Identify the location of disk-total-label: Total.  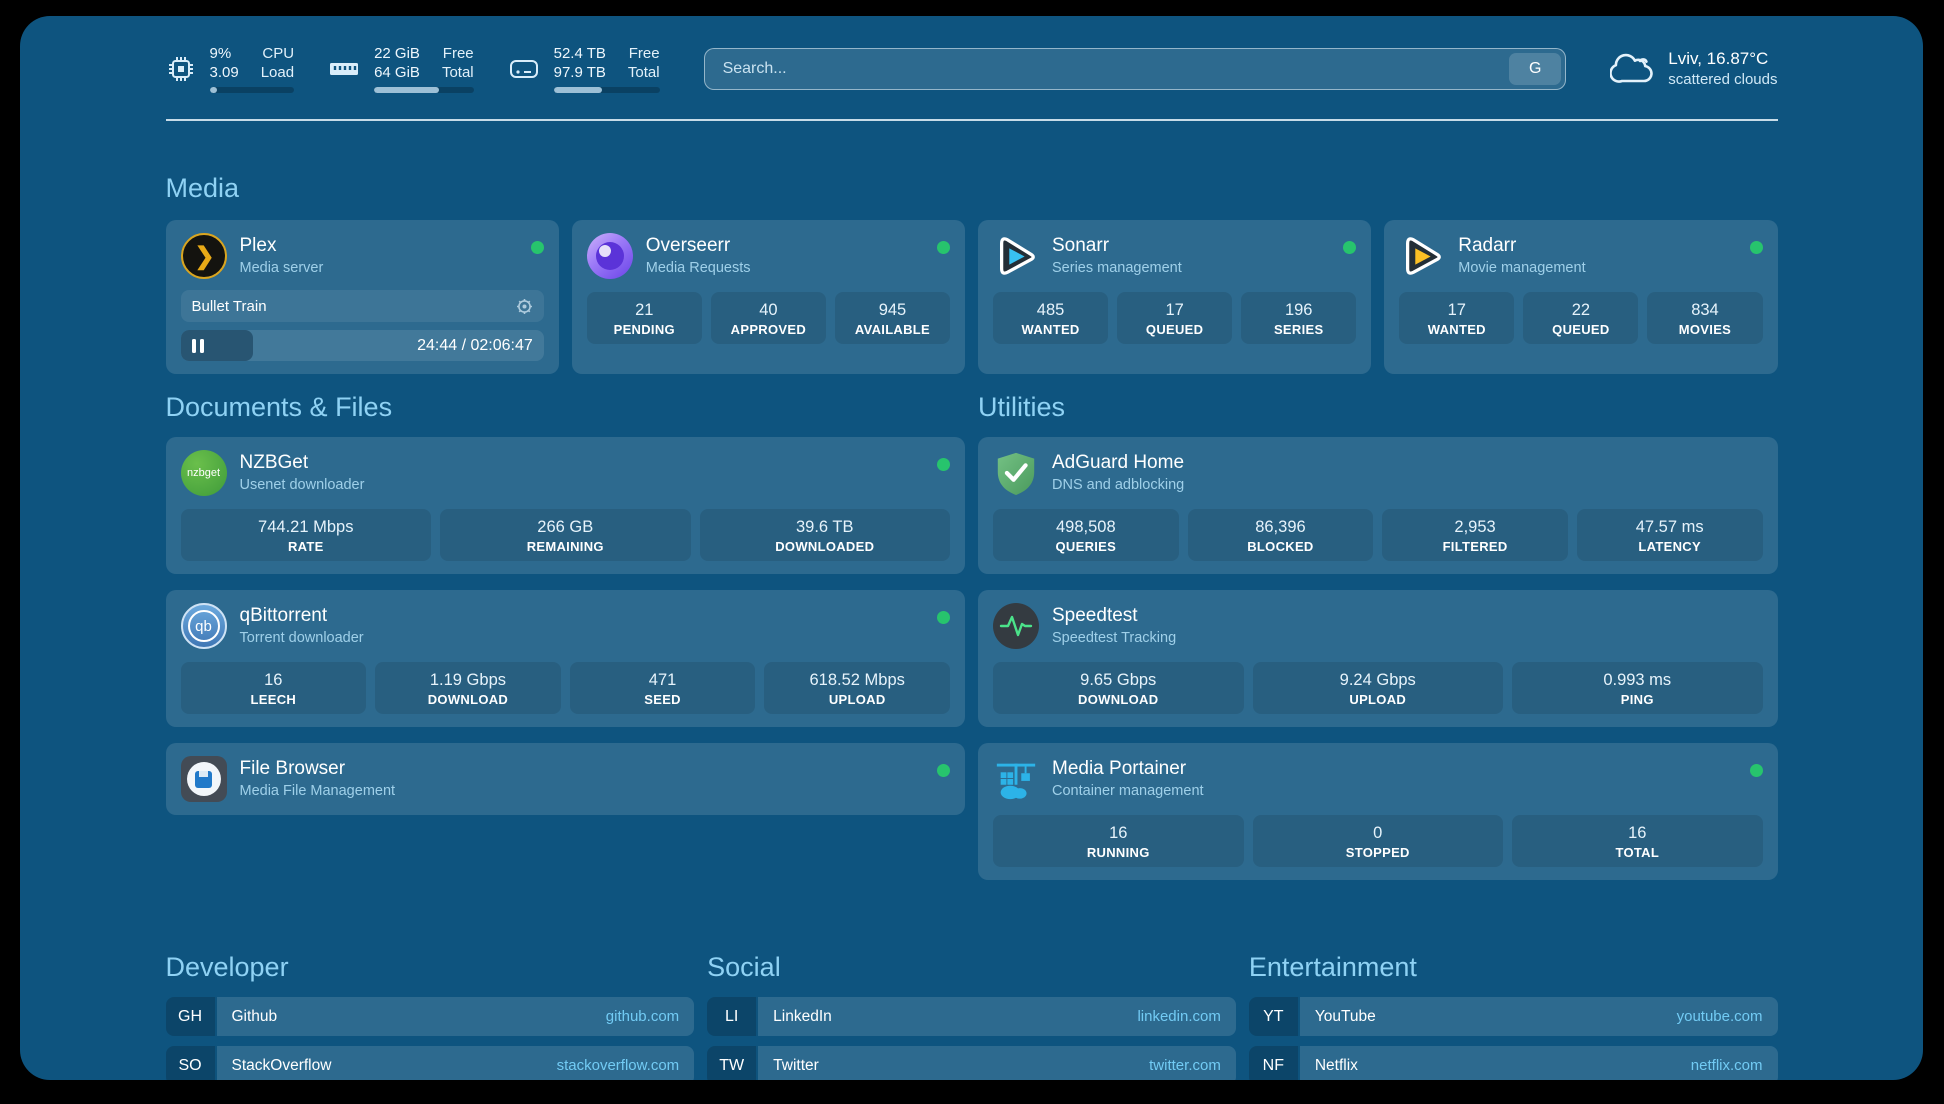
(643, 72).